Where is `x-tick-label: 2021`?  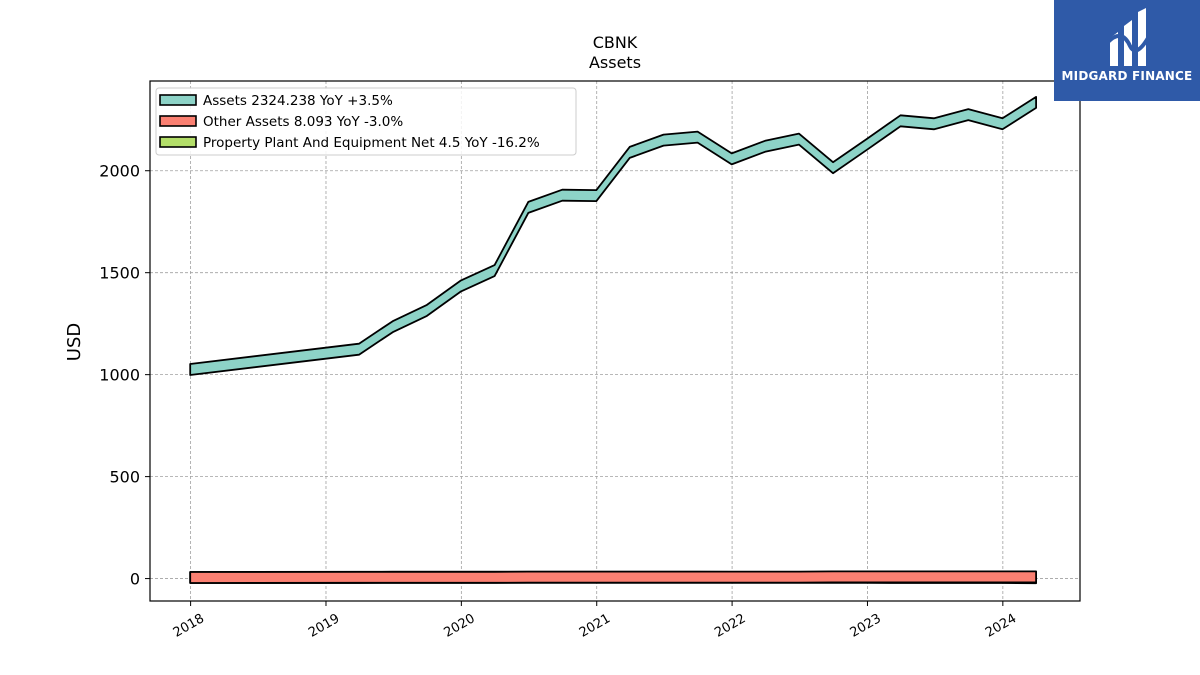
x-tick-label: 2021 is located at coordinates (595, 626).